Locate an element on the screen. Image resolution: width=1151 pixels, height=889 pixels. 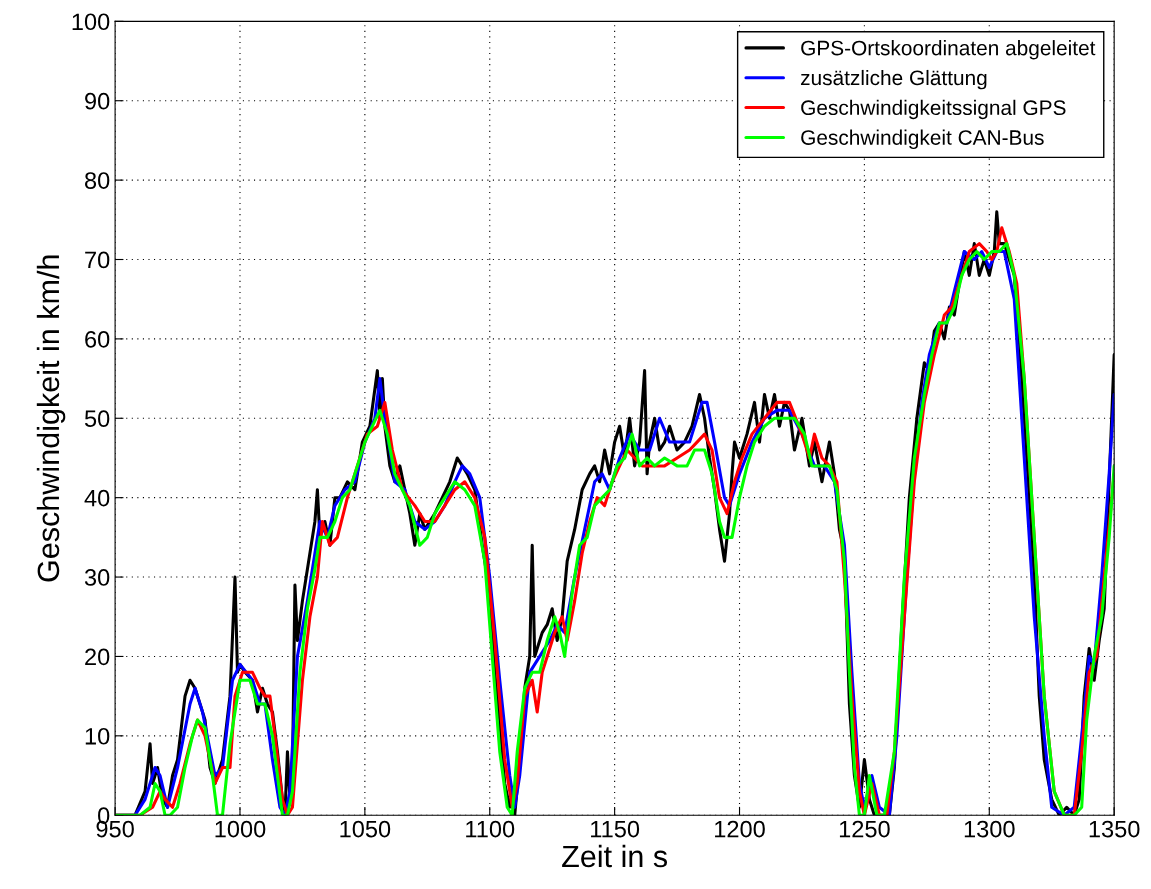
x-tick-label: 1100 is located at coordinates (490, 829).